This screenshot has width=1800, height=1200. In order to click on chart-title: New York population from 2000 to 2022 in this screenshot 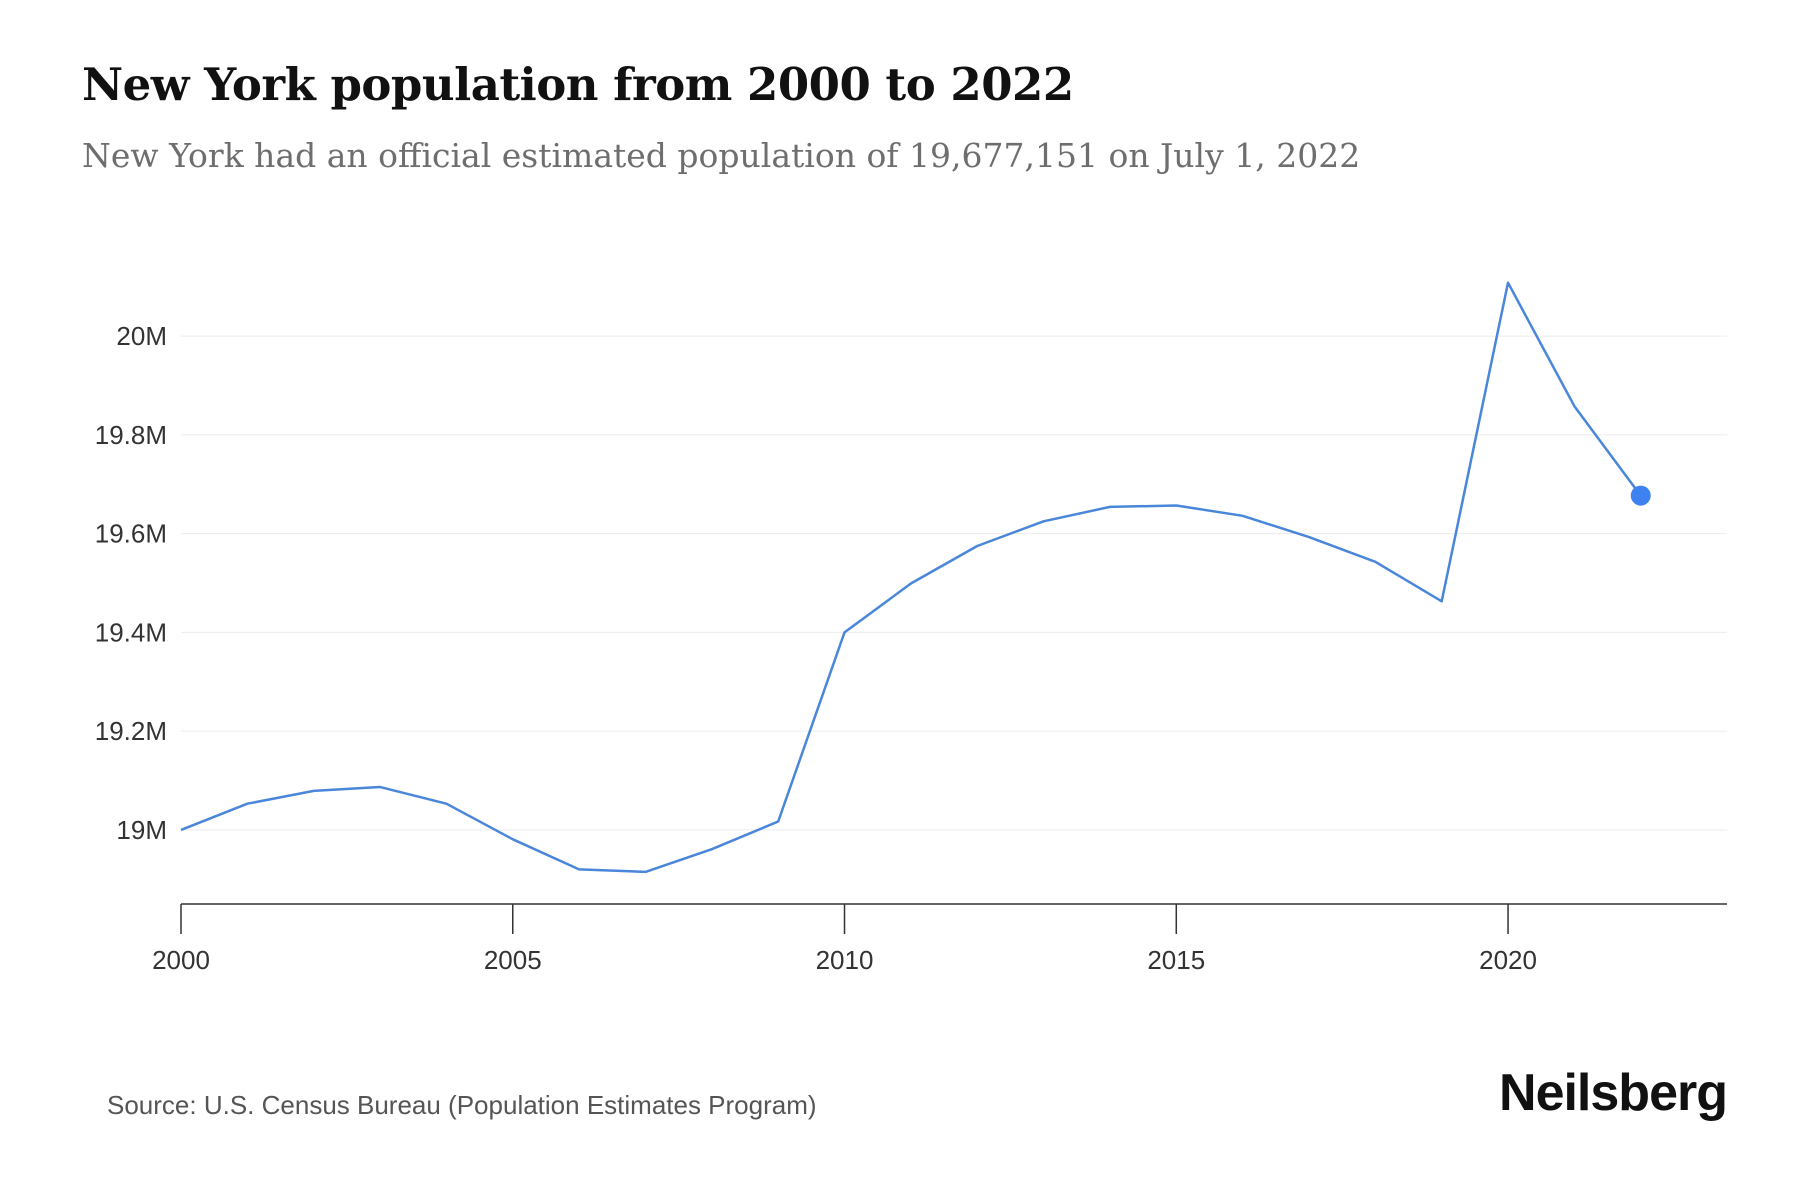, I will do `click(578, 84)`.